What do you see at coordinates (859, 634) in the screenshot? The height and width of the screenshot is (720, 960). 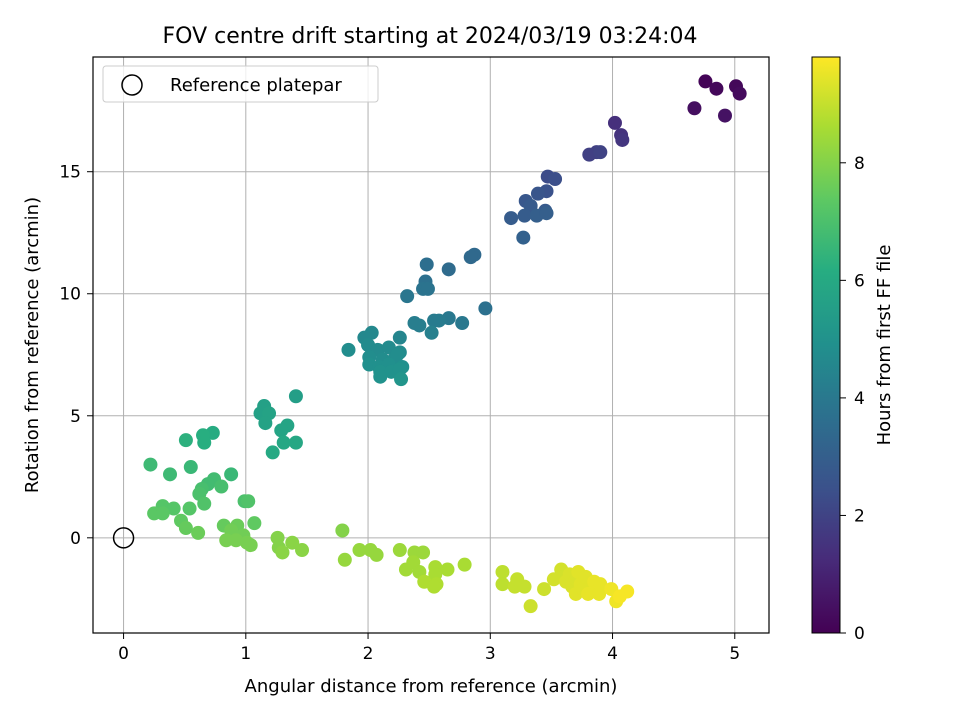 I see `colorbar-tick-label: 0` at bounding box center [859, 634].